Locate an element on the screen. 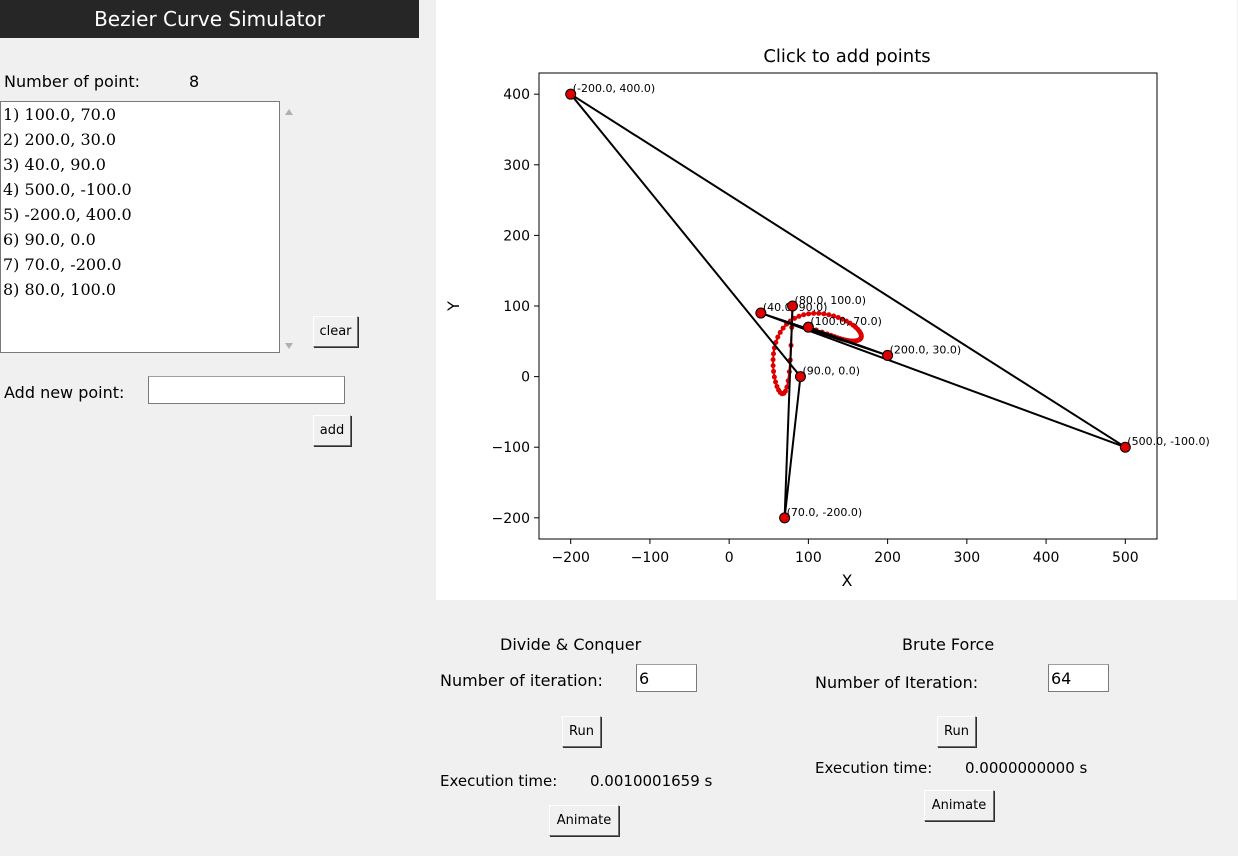 The height and width of the screenshot is (856, 1238). add-button: add is located at coordinates (332, 430).